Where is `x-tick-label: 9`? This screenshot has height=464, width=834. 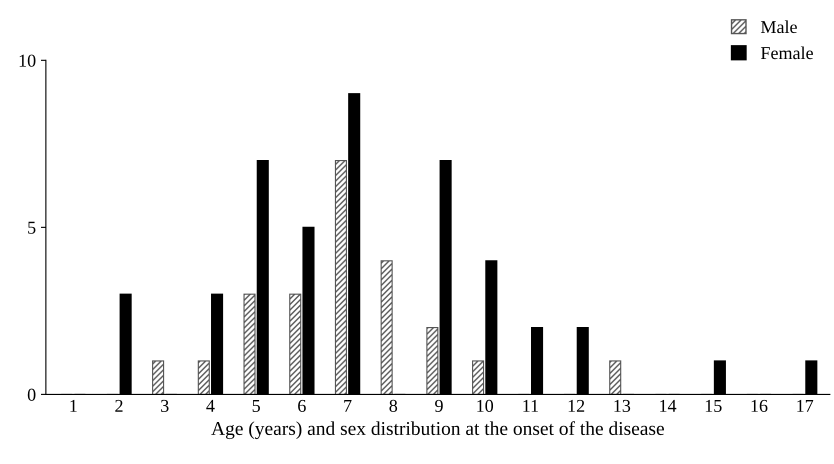
x-tick-label: 9 is located at coordinates (439, 406).